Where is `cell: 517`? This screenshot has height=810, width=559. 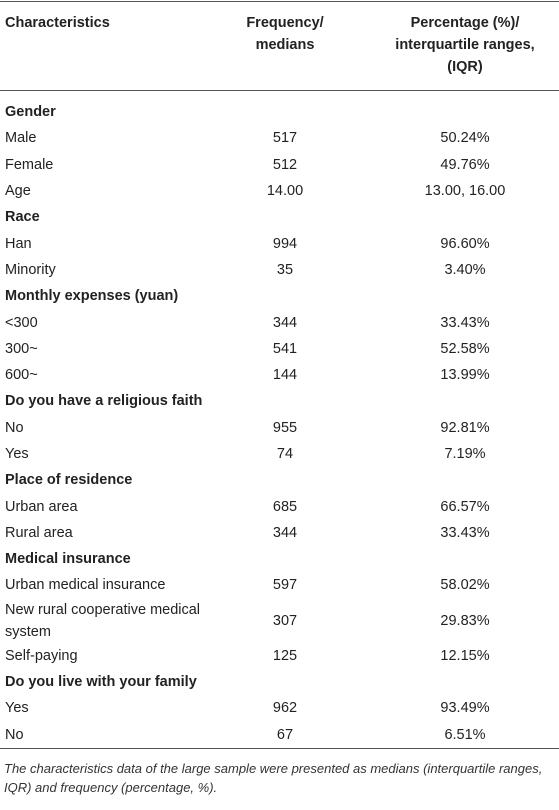 cell: 517 is located at coordinates (285, 138).